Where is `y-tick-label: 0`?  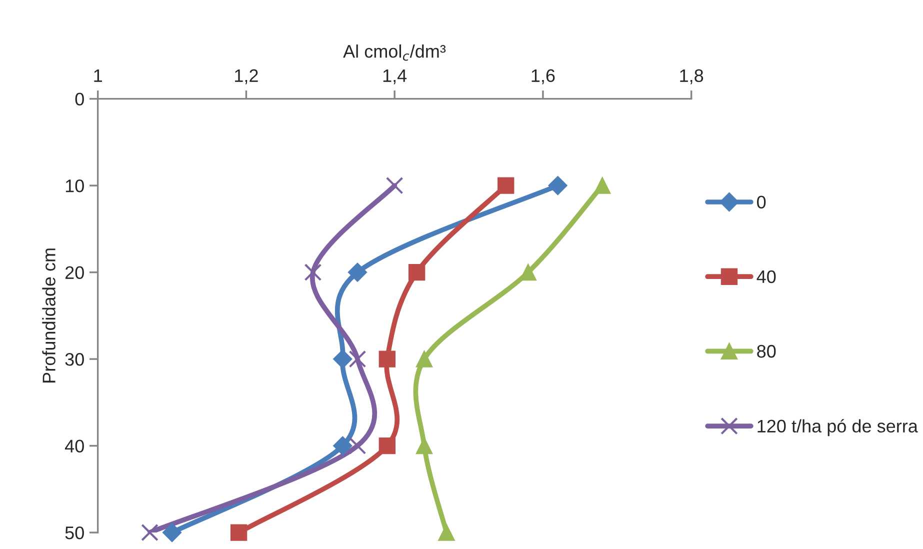 y-tick-label: 0 is located at coordinates (79, 99).